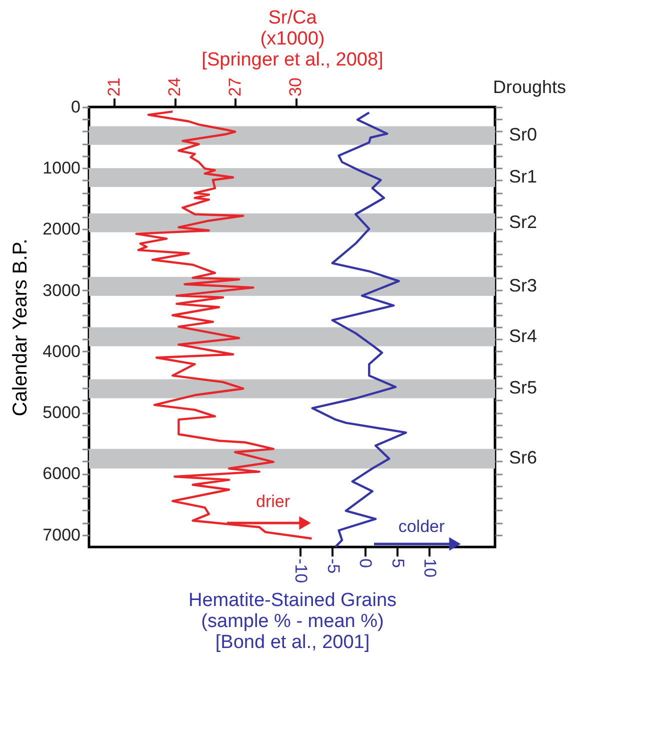  What do you see at coordinates (523, 458) in the screenshot?
I see `band-label: Sr6` at bounding box center [523, 458].